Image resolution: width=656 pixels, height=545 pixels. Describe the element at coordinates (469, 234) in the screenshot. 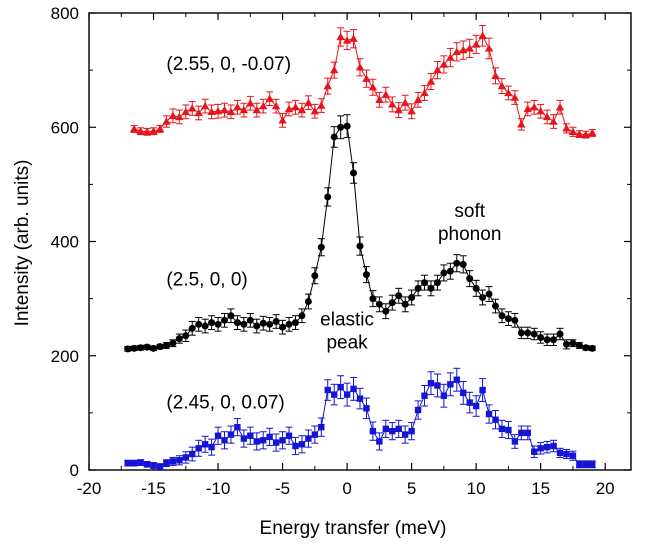

I see `annotation-label: phonon` at that location.